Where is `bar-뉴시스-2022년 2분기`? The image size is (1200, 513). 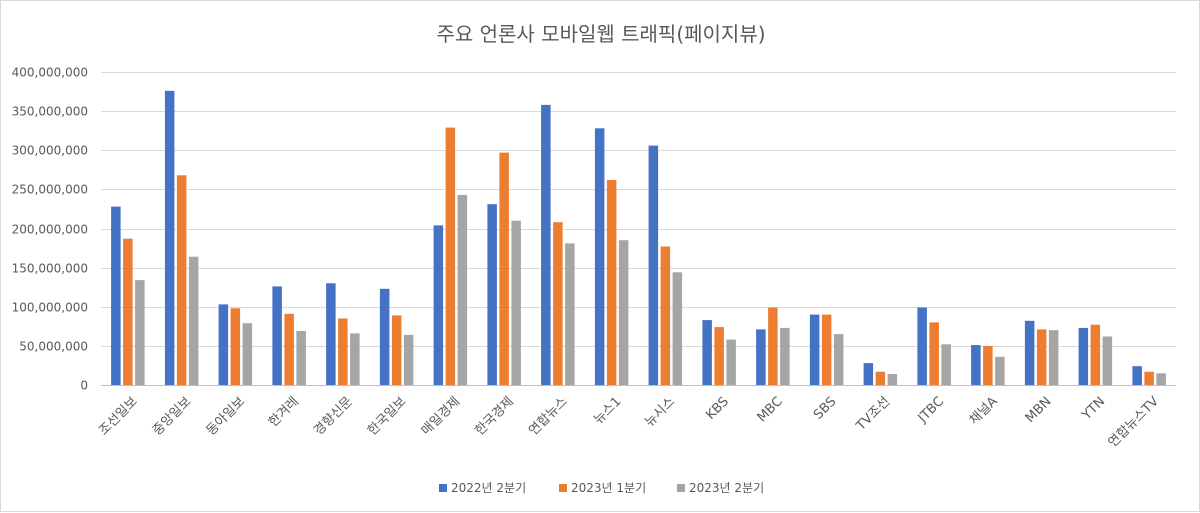
bar-뉴시스-2022년 2분기 is located at coordinates (653, 265).